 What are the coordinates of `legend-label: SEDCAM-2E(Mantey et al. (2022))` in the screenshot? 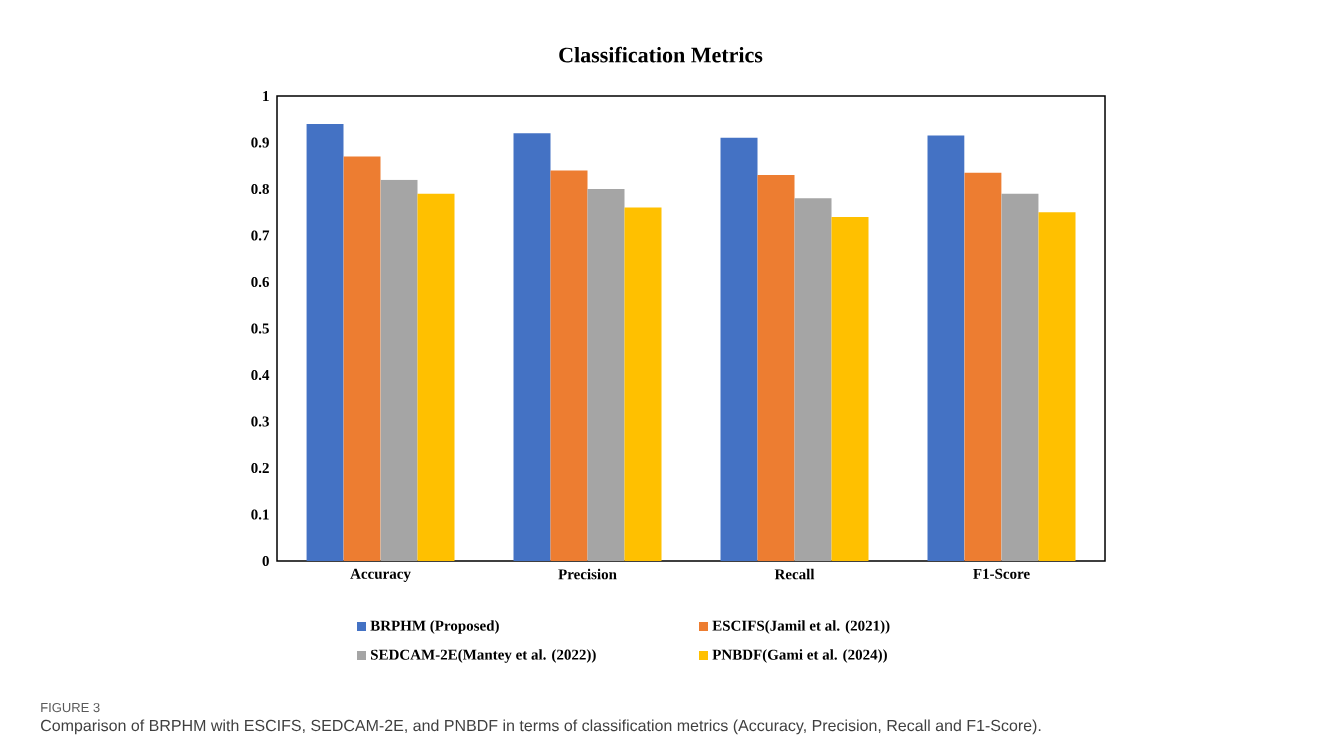 It's located at (483, 656).